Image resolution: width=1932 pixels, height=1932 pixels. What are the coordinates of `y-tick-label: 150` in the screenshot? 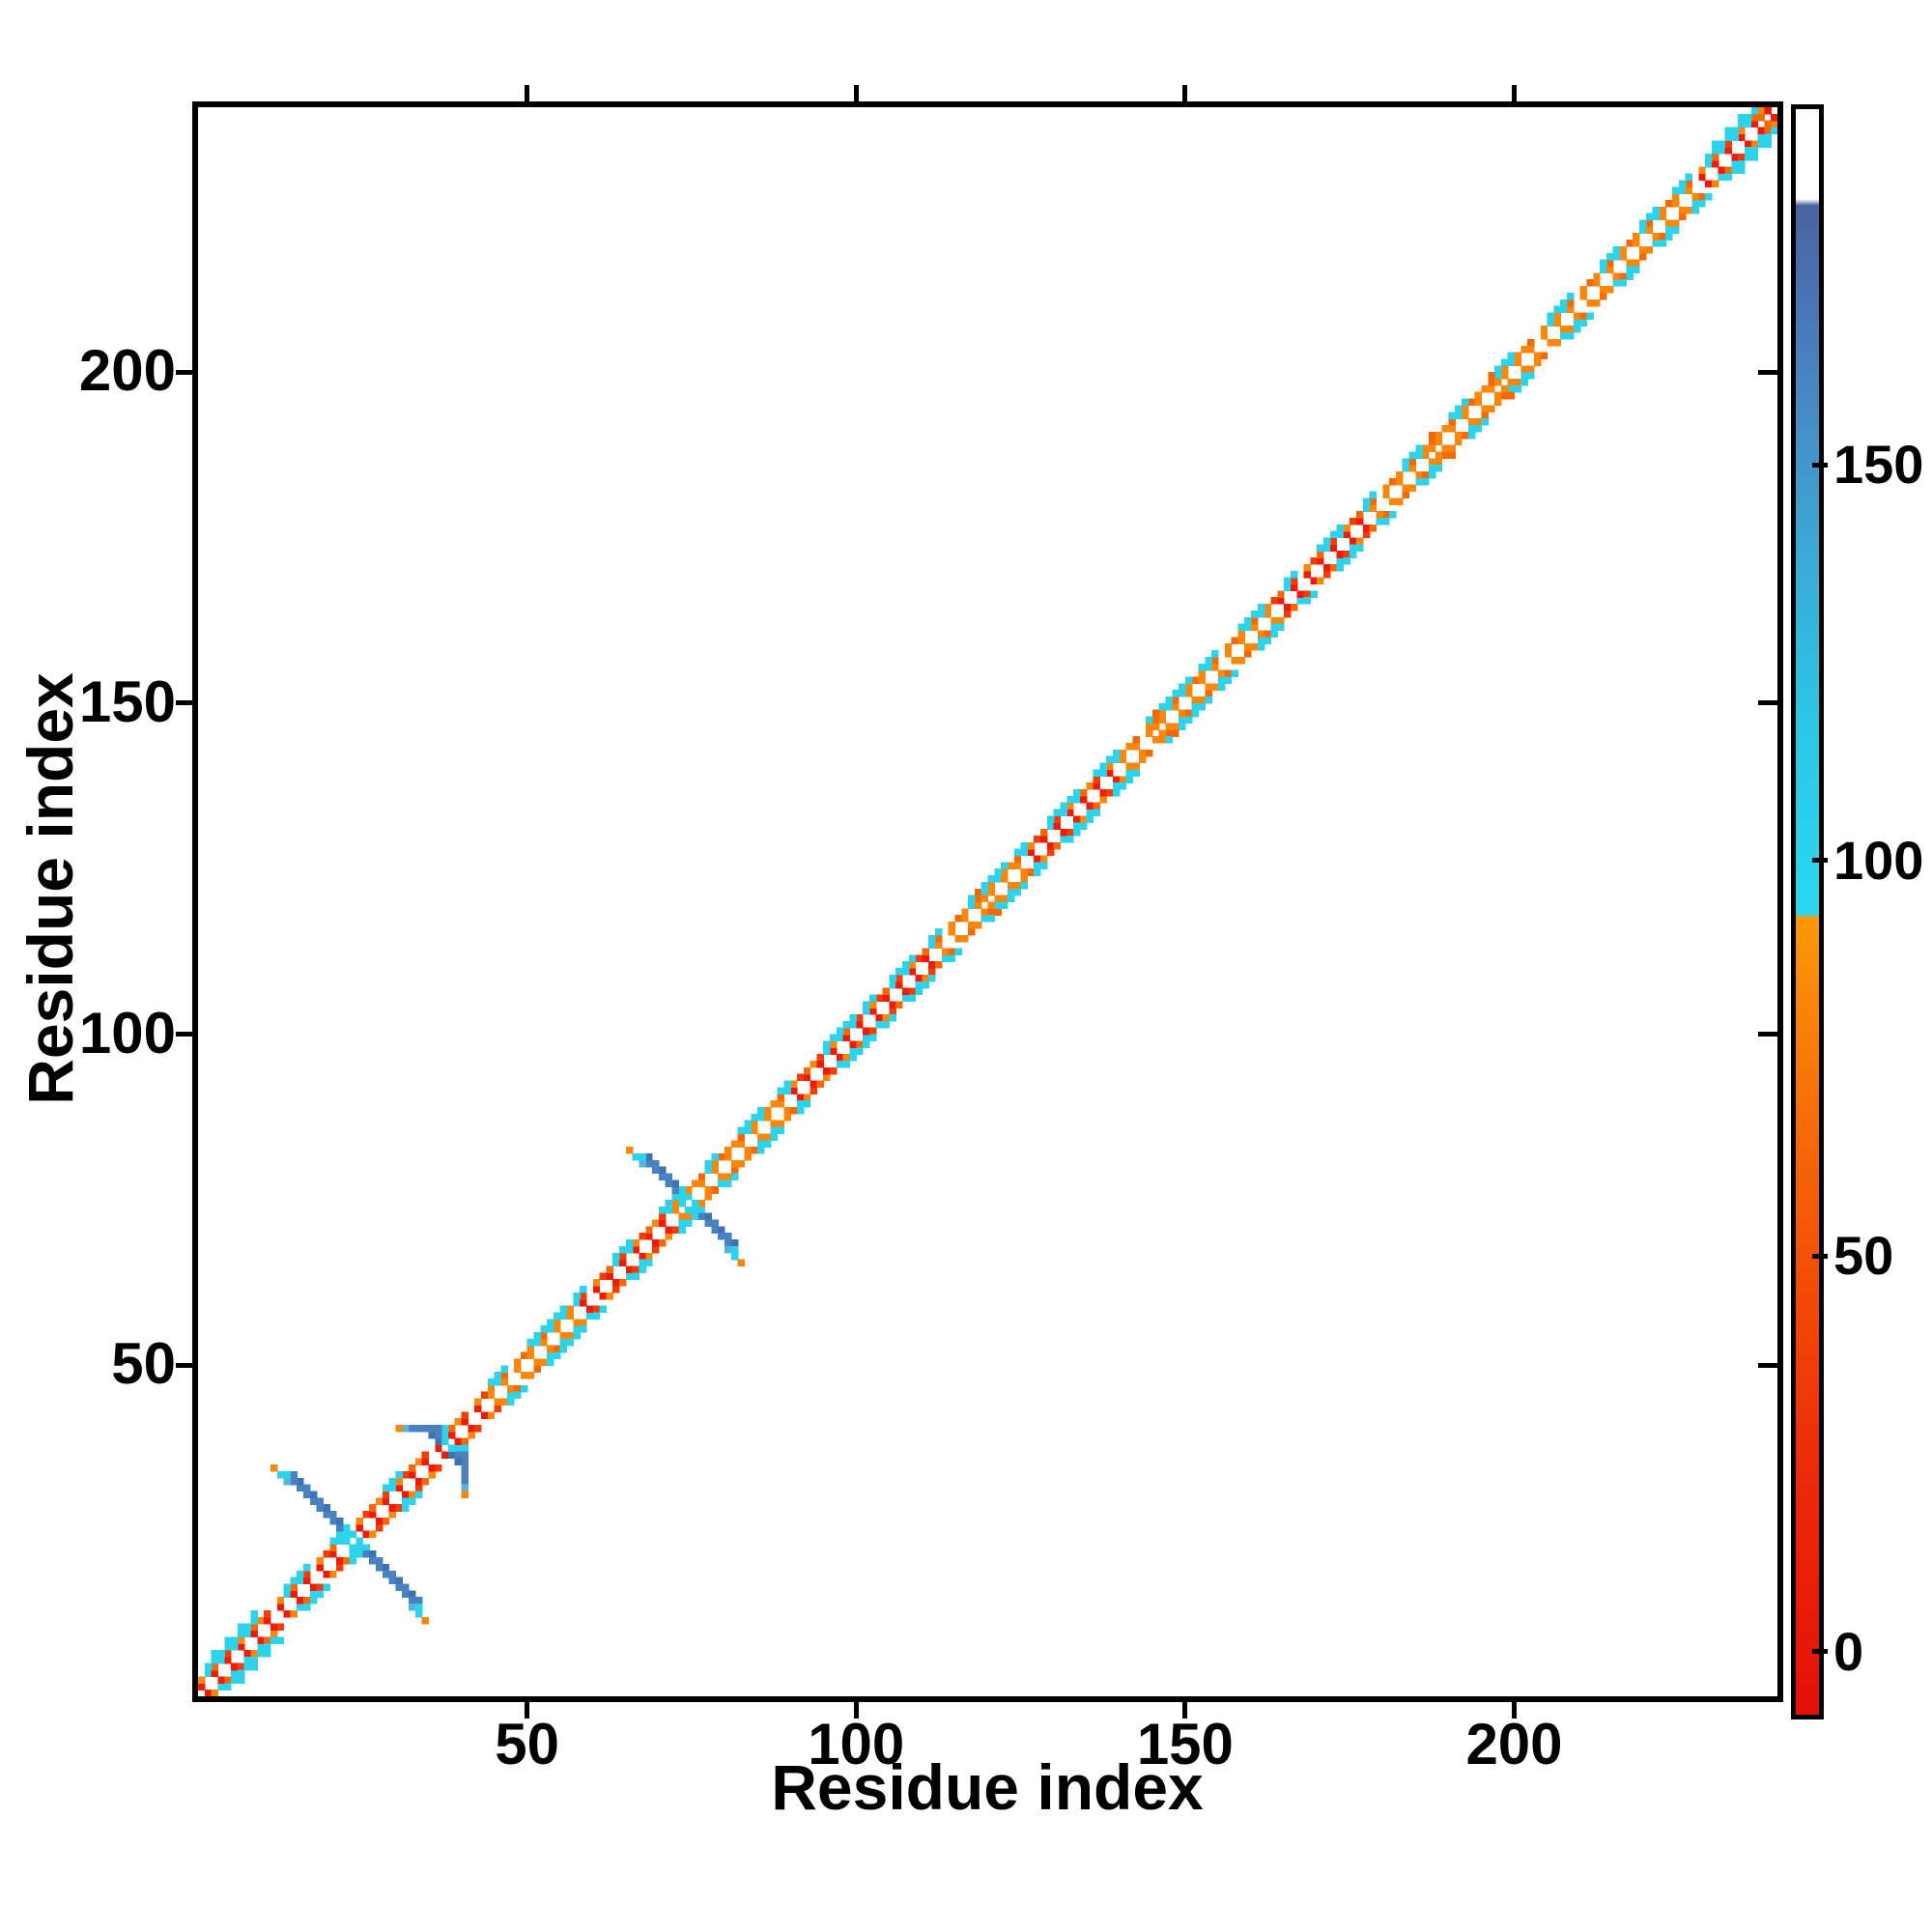 It's located at (127, 701).